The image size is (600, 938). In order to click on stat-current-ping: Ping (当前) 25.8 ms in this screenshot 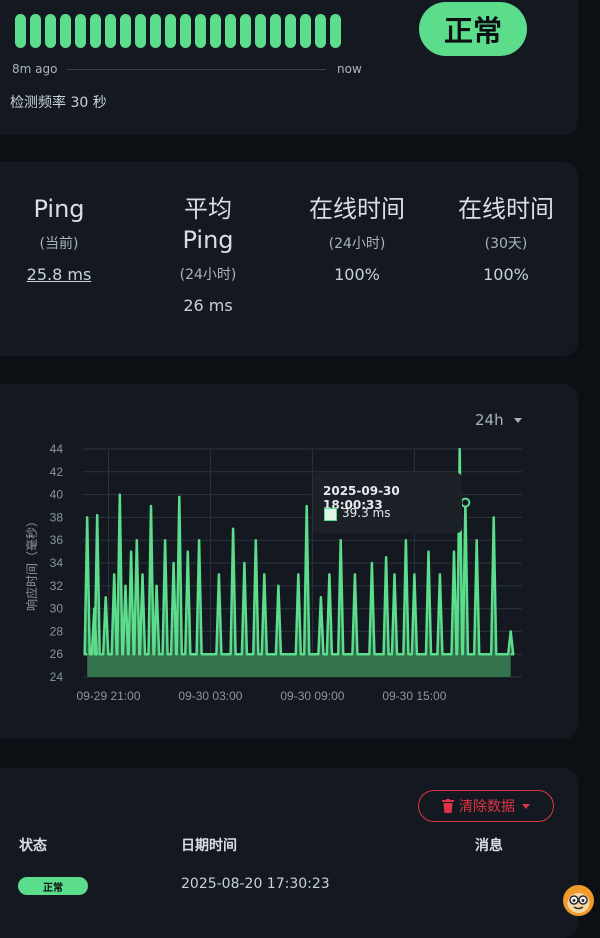, I will do `click(67, 239)`.